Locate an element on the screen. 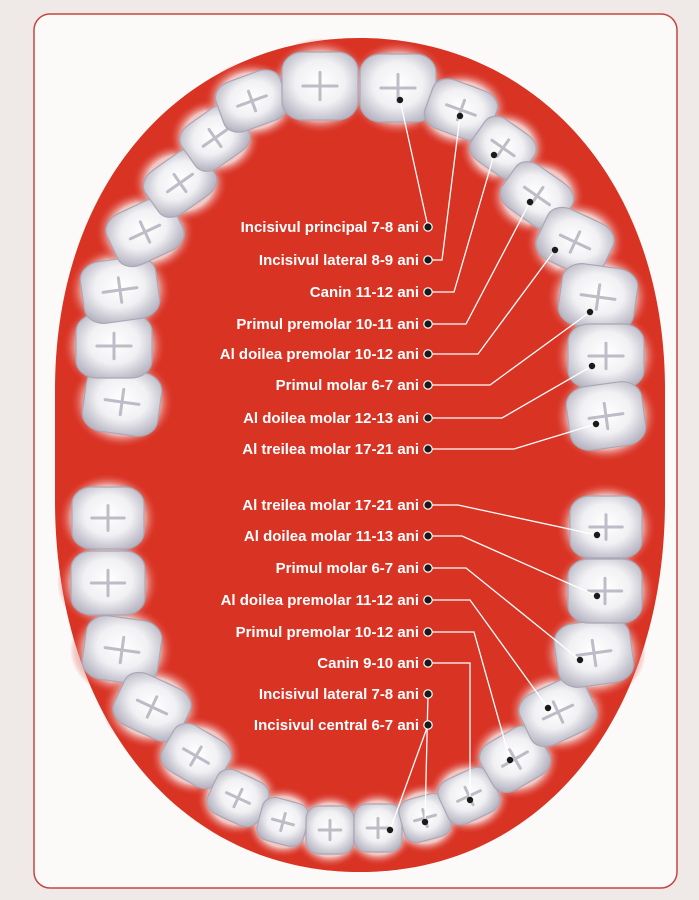 The height and width of the screenshot is (900, 699). upper-label-al-doilea-molar: Al doilea molar 12-13 ani is located at coordinates (331, 418).